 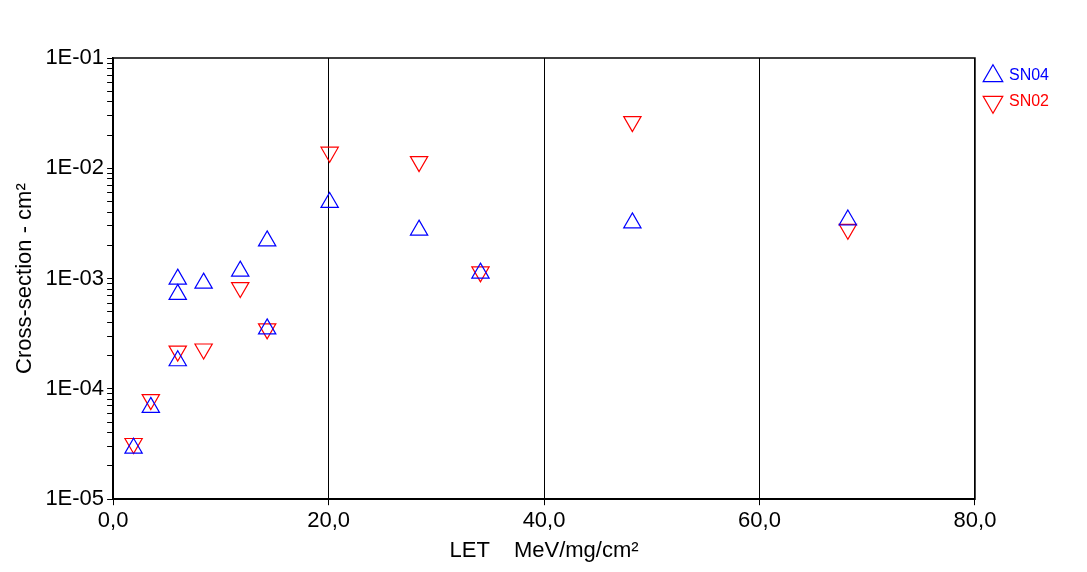 What do you see at coordinates (75, 57) in the screenshot?
I see `y-tick-label: 1E-01` at bounding box center [75, 57].